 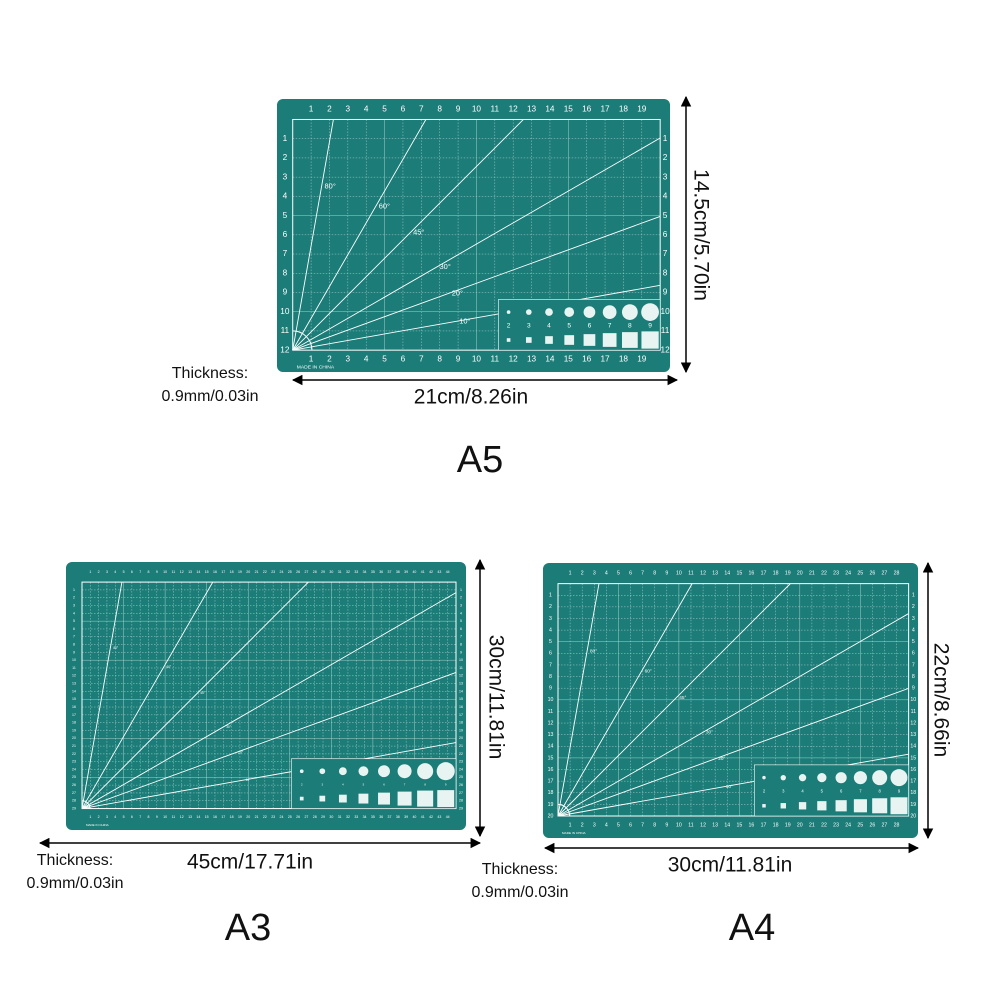 What do you see at coordinates (373, 572) in the screenshot?
I see `ruler-number: 35` at bounding box center [373, 572].